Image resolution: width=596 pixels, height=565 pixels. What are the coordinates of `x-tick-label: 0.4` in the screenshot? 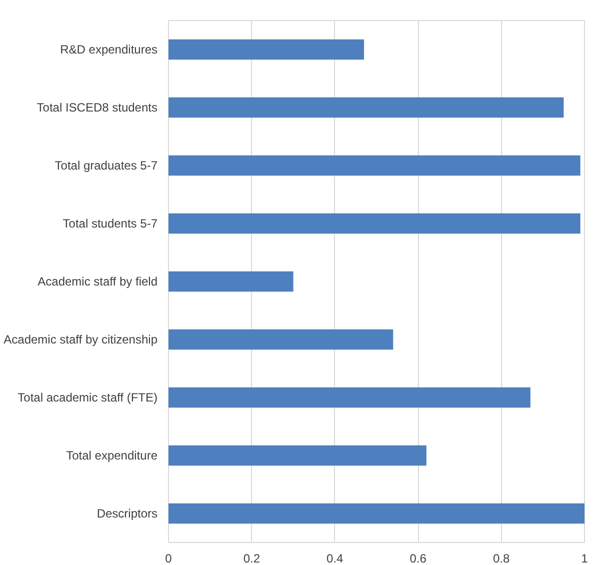 It's located at (335, 558).